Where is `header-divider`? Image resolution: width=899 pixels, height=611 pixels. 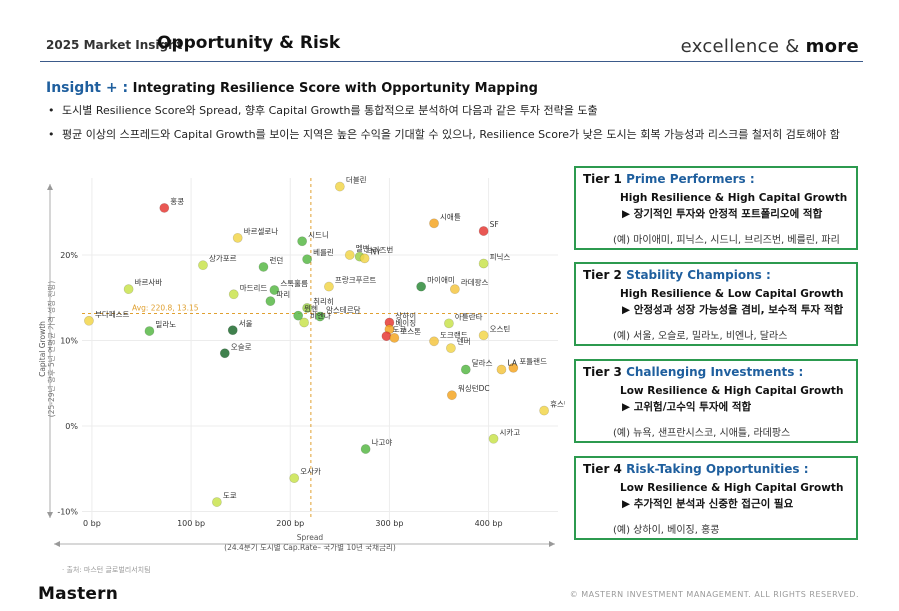
header-divider is located at coordinates (451, 61).